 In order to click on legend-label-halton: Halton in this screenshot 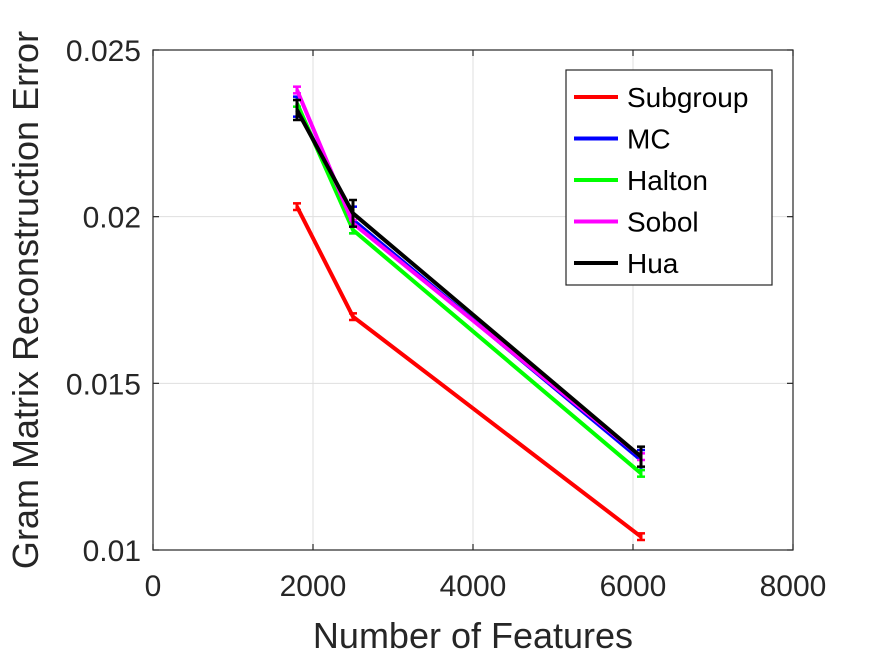, I will do `click(667, 180)`.